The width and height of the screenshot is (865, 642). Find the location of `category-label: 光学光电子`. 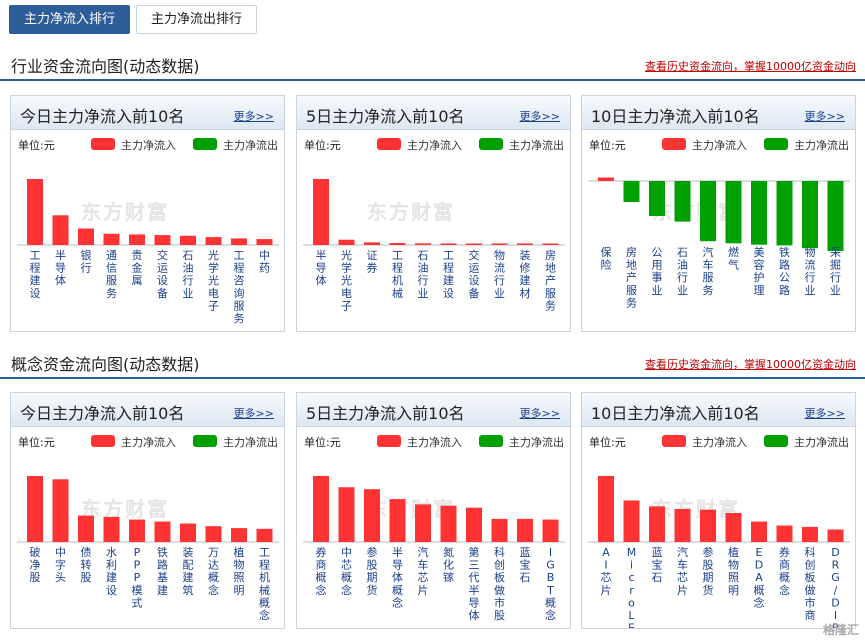

category-label: 光学光电子 is located at coordinates (346, 280).